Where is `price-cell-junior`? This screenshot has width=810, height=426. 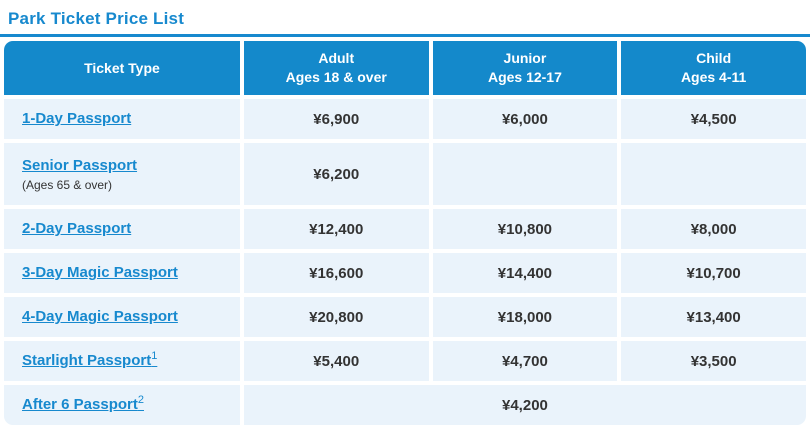 price-cell-junior is located at coordinates (525, 174).